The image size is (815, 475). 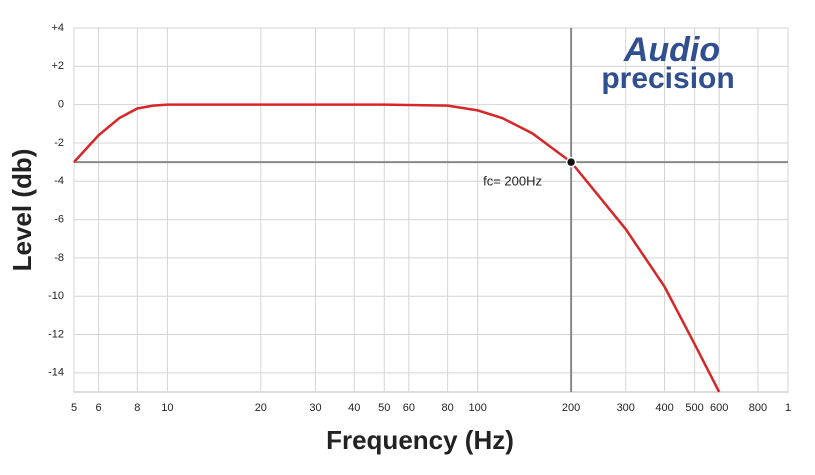 I want to click on x-tick-label: 5, so click(x=74, y=408).